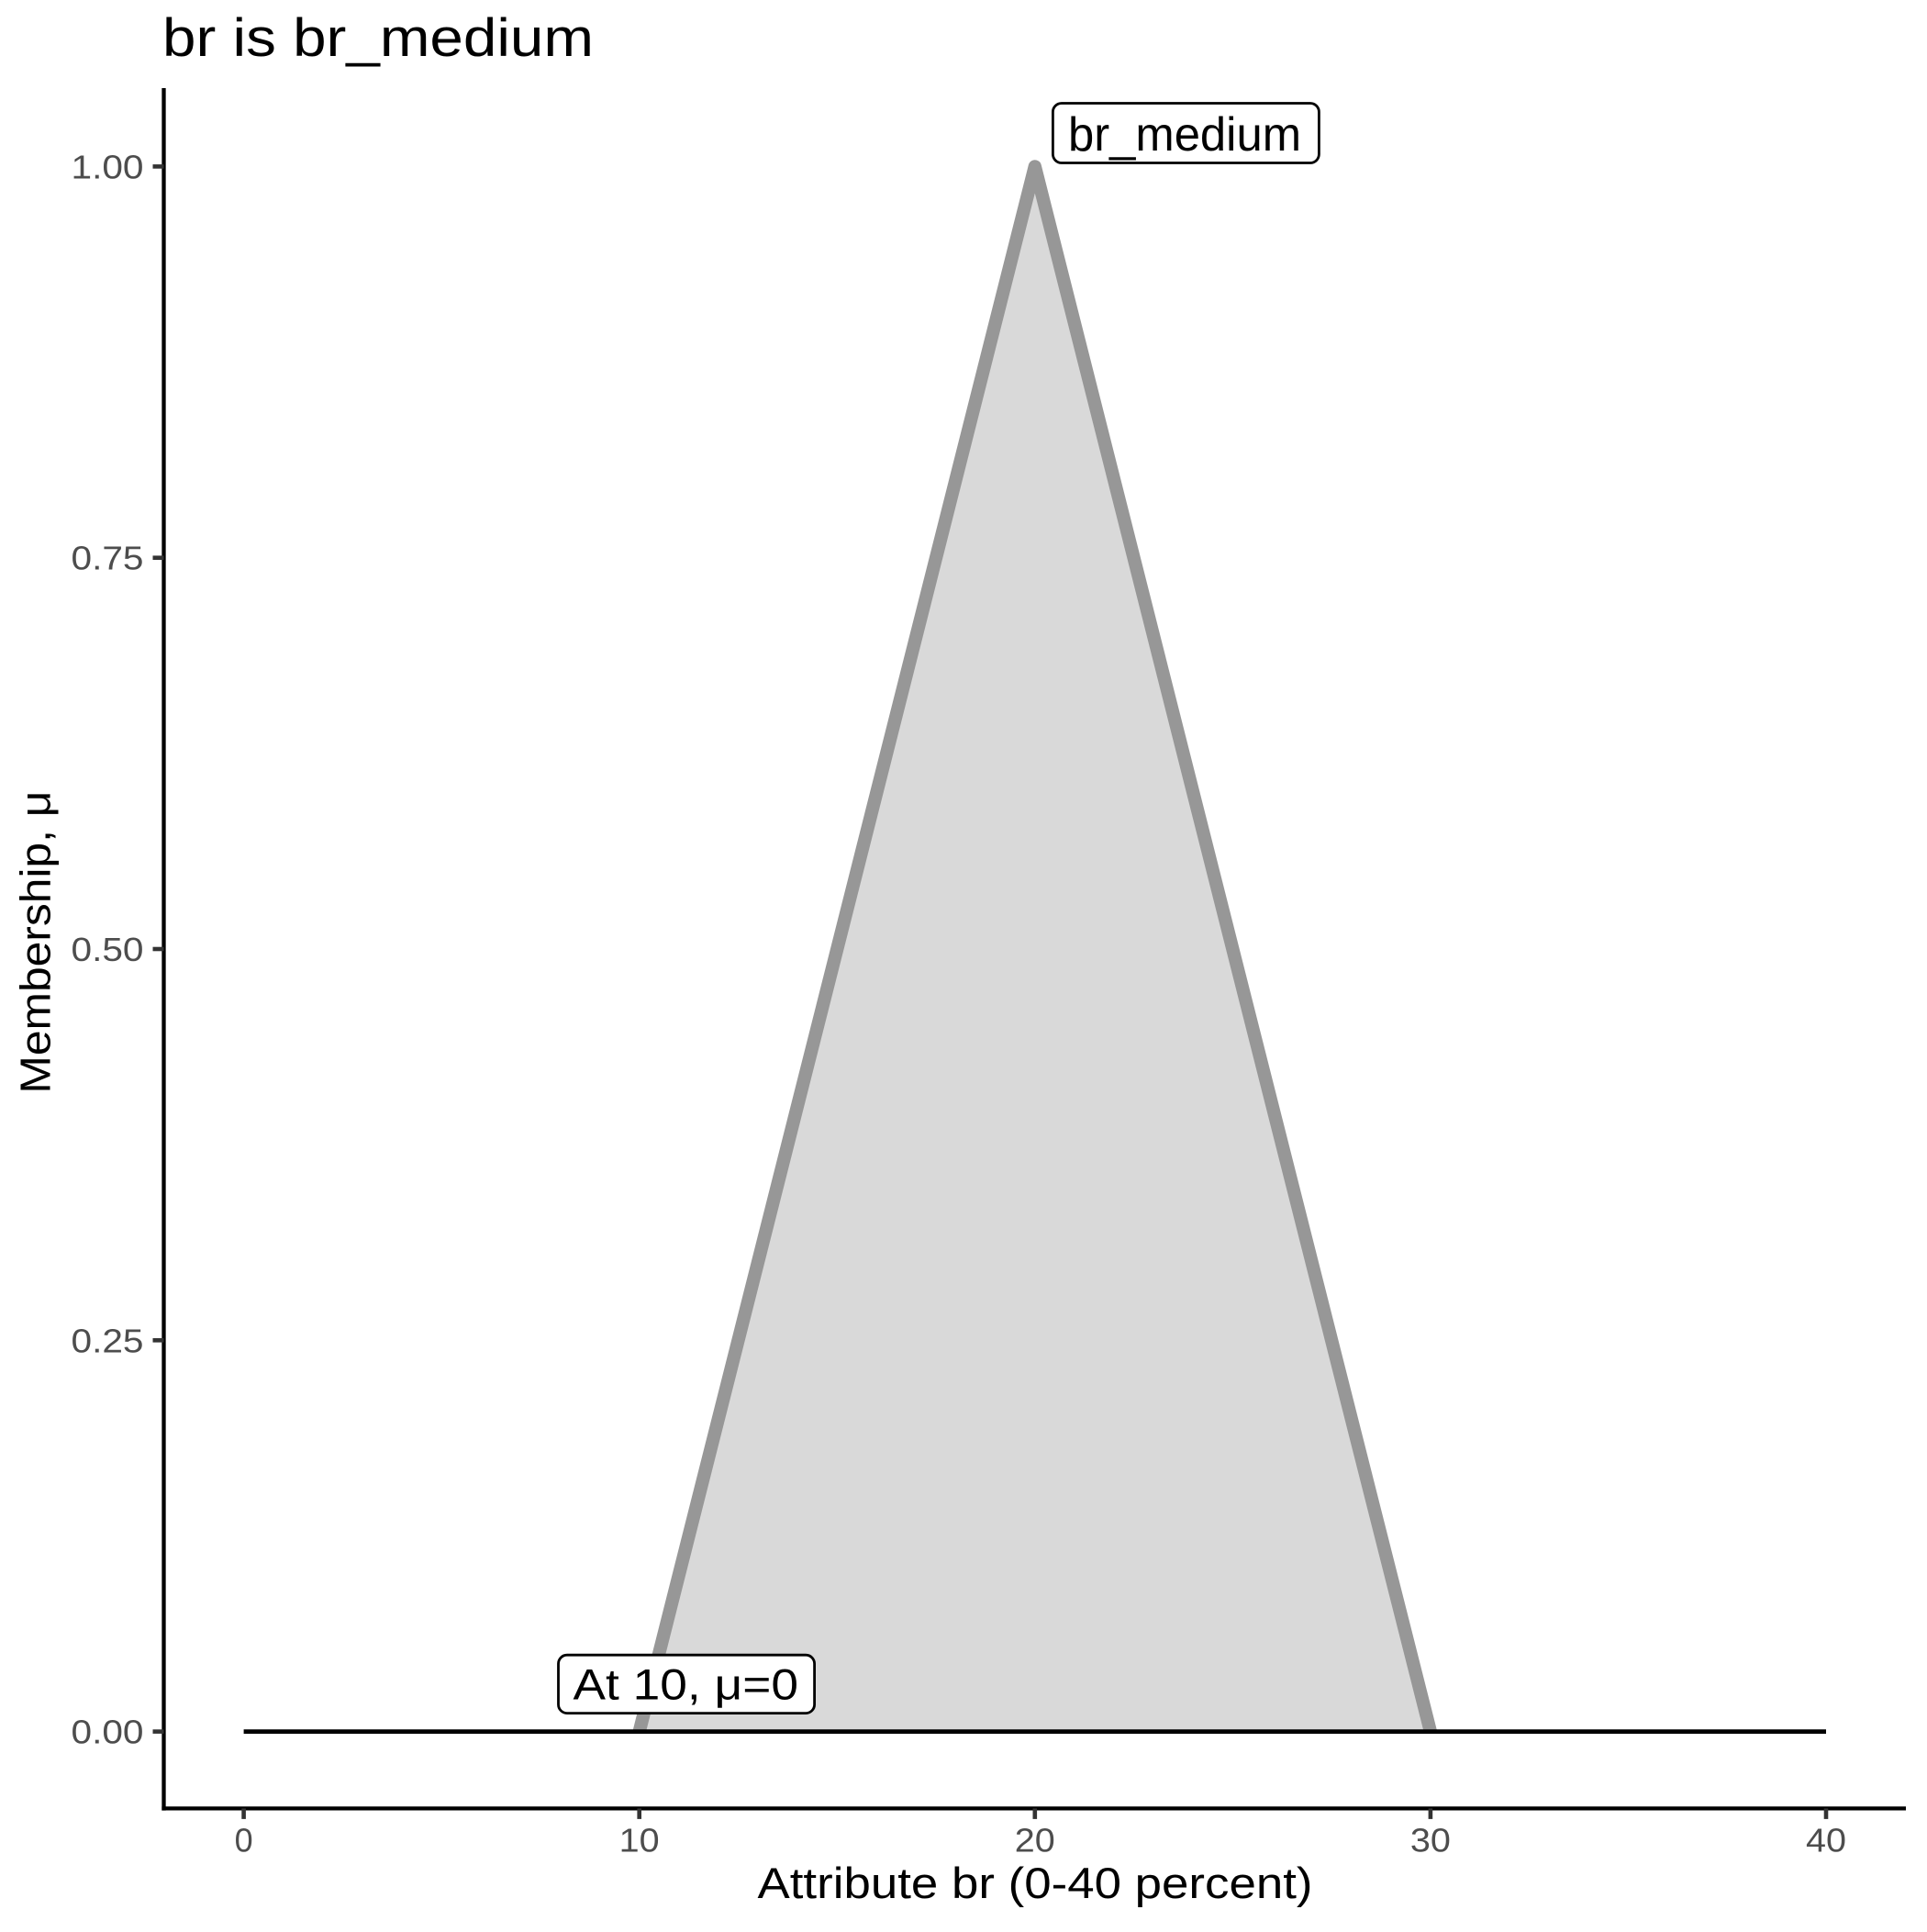 This screenshot has width=1927, height=1932. Describe the element at coordinates (1035, 1840) in the screenshot. I see `svg-text: 20` at that location.